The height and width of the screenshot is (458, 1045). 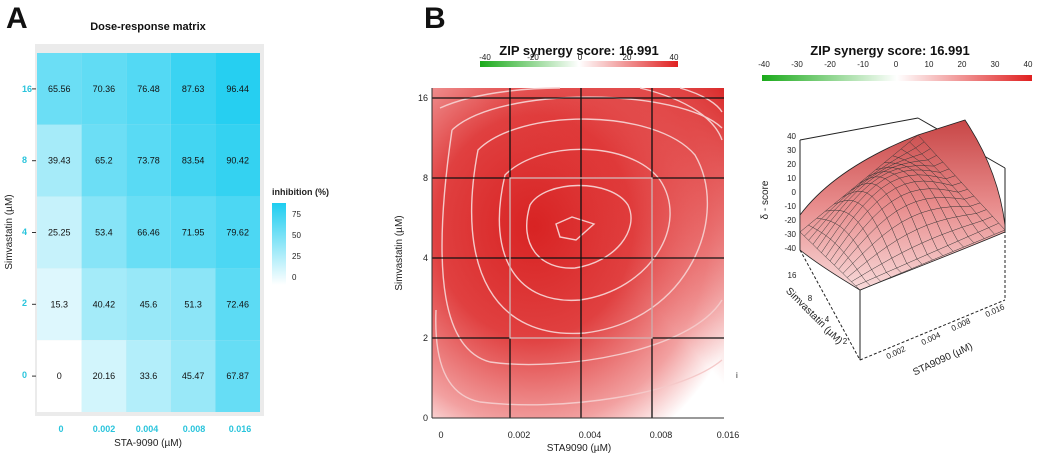 I want to click on heatmap-legend-tick-25: 25, so click(x=296, y=256).